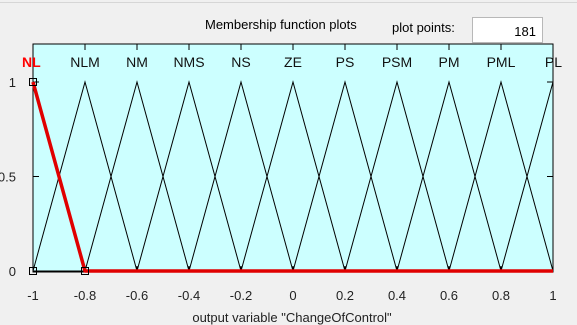  Describe the element at coordinates (292, 317) in the screenshot. I see `x-axis-label: output variable "ChangeOfControl"` at that location.